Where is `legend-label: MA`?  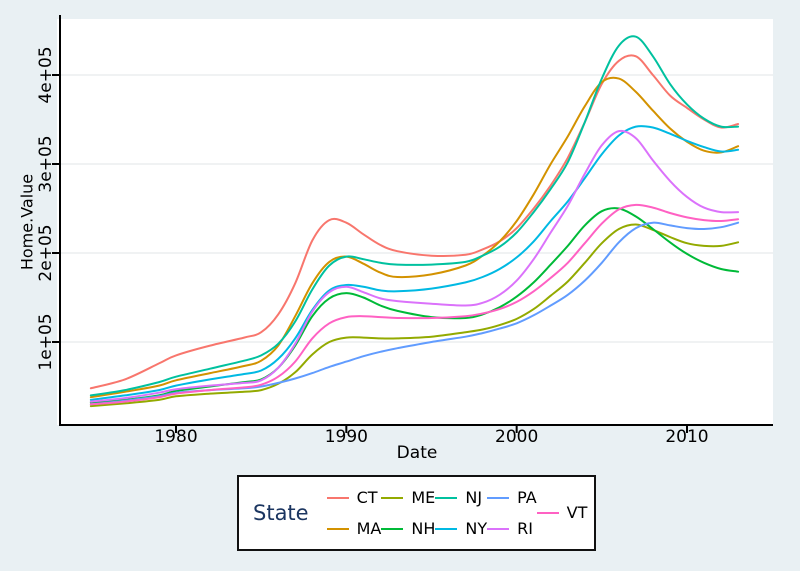
legend-label: MA is located at coordinates (369, 528).